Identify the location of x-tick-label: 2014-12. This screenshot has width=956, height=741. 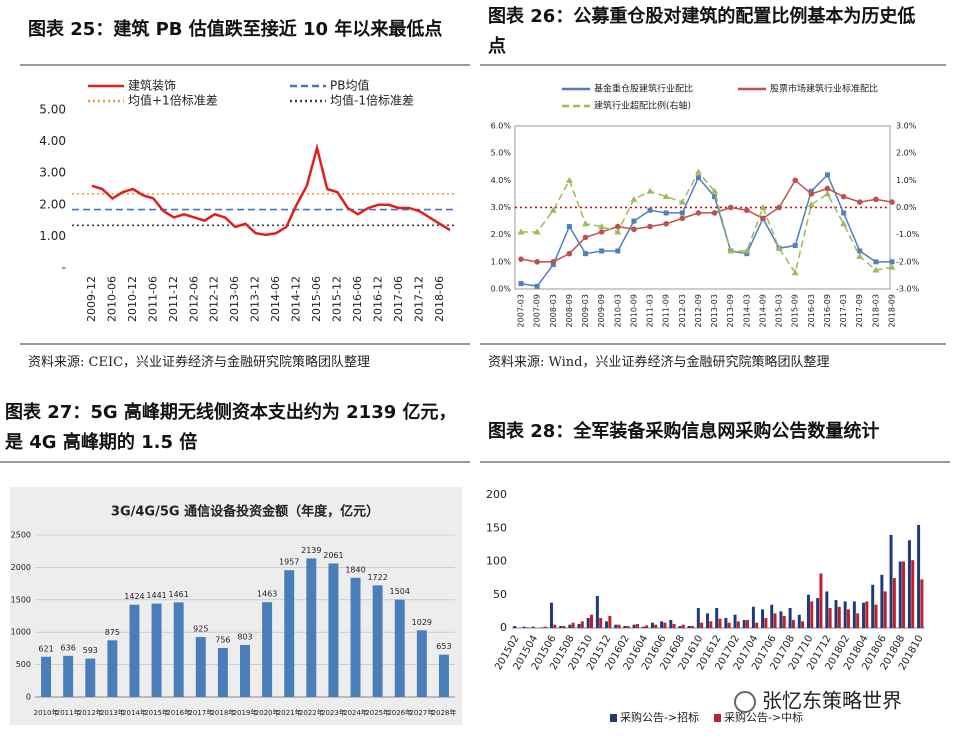
(296, 299).